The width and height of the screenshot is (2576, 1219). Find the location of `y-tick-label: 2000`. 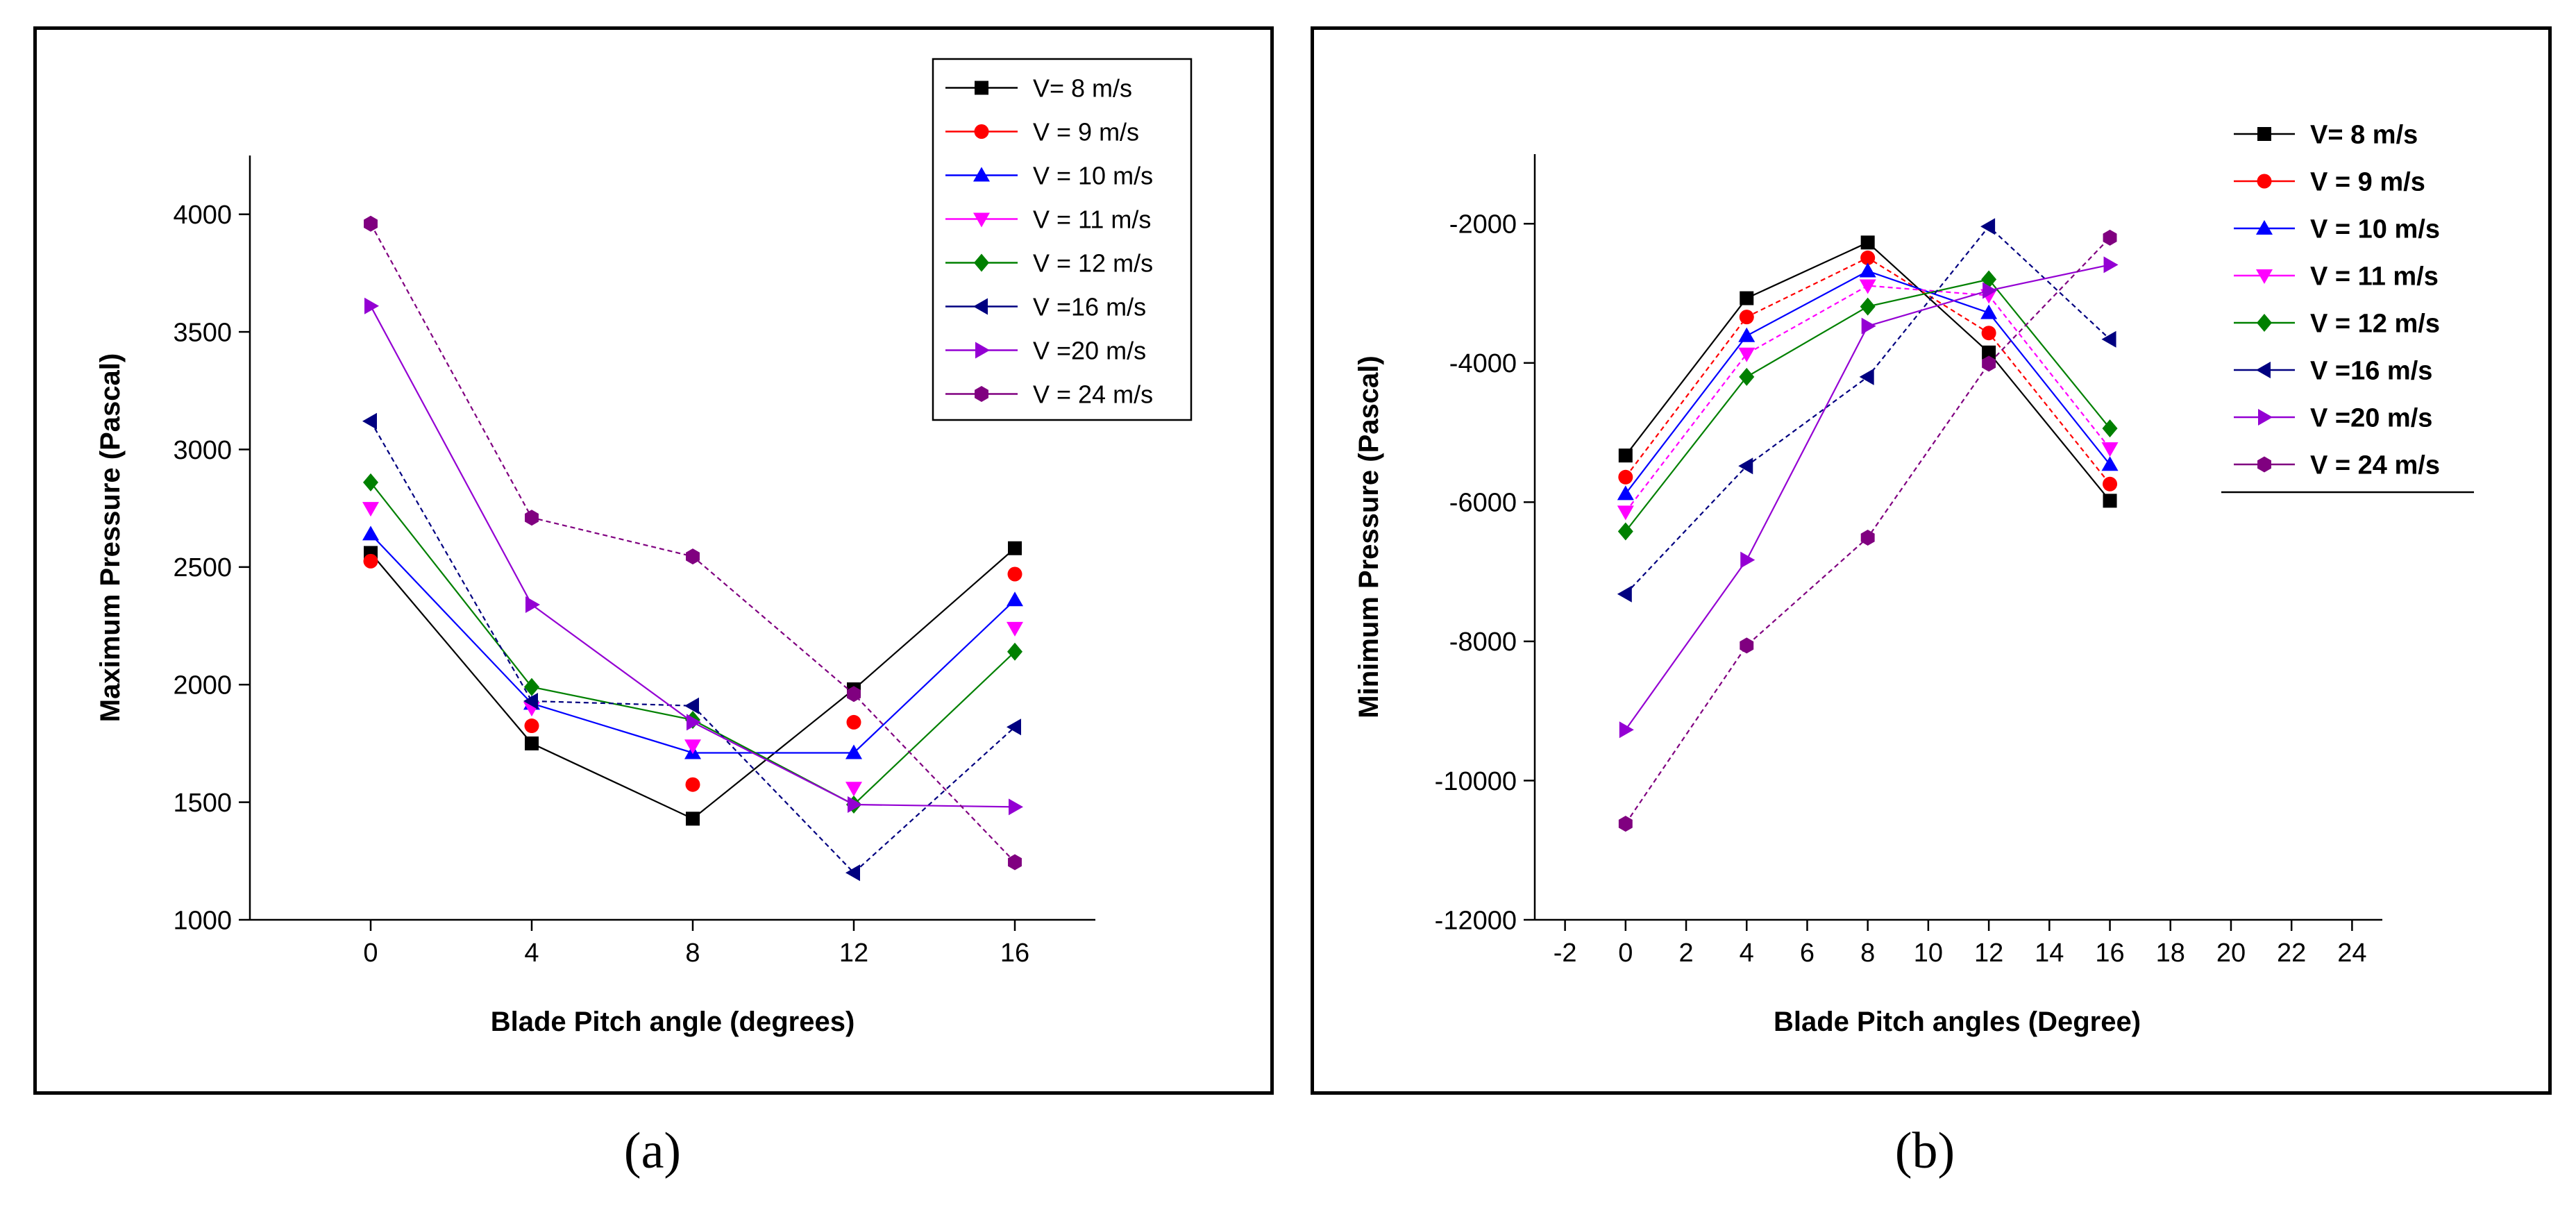

y-tick-label: 2000 is located at coordinates (202, 685).